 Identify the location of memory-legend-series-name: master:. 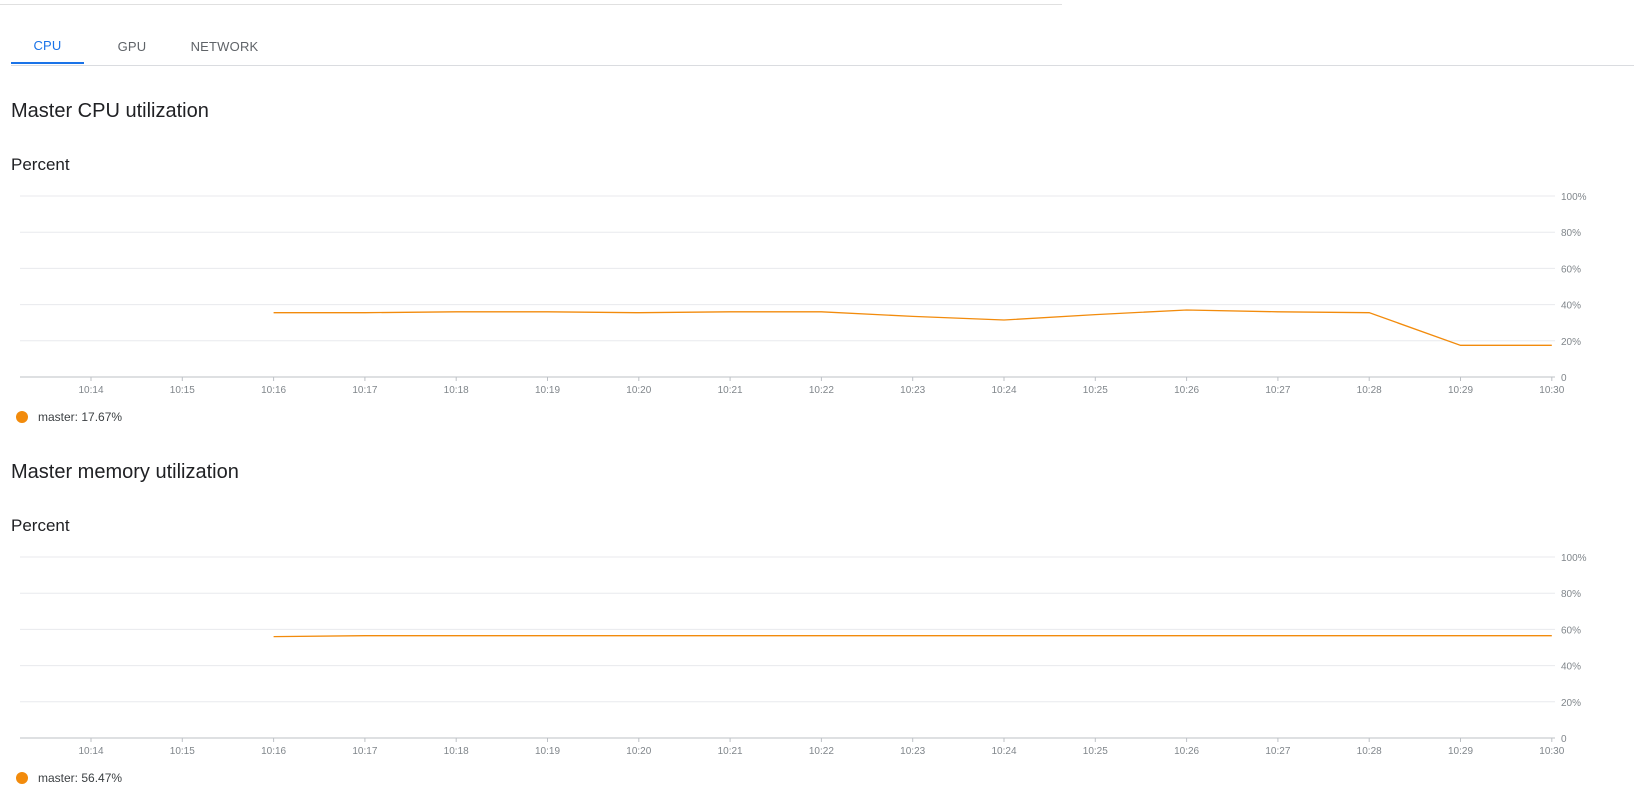
(58, 778).